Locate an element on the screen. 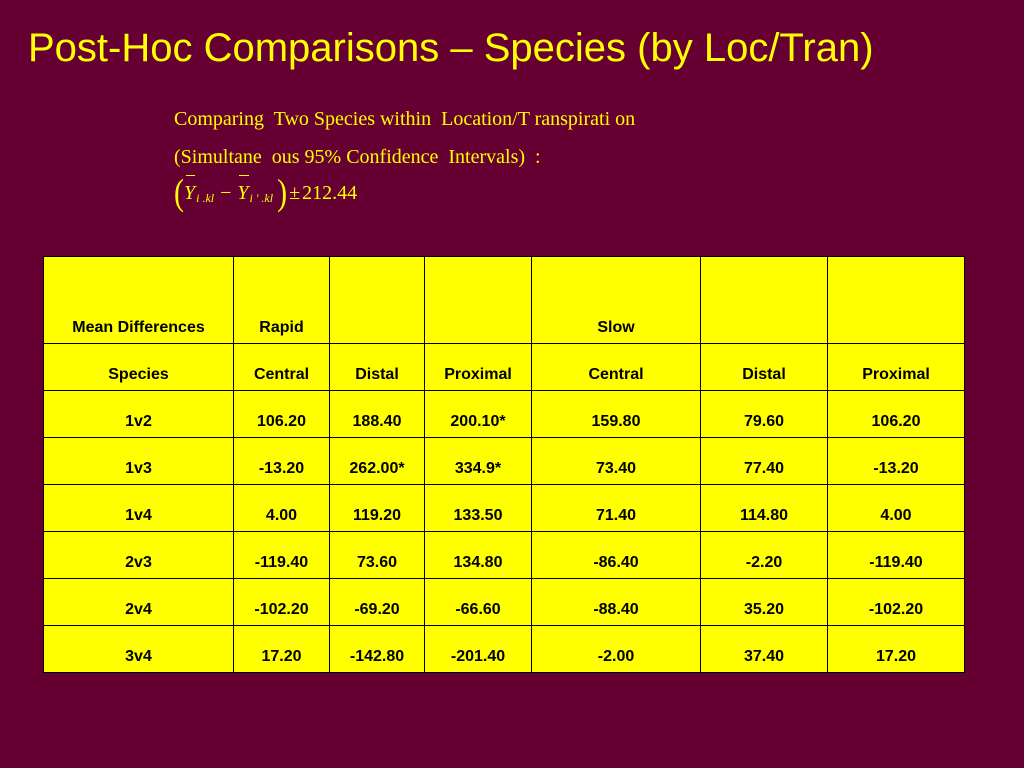 The image size is (1024, 768). paren-open: ( is located at coordinates (179, 192).